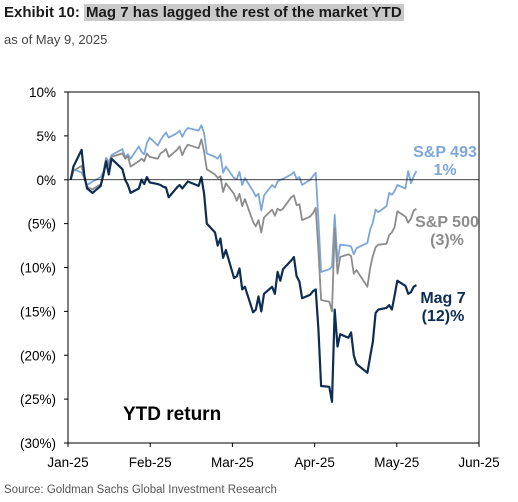  Describe the element at coordinates (447, 240) in the screenshot. I see `series-end-value: (3)%` at that location.